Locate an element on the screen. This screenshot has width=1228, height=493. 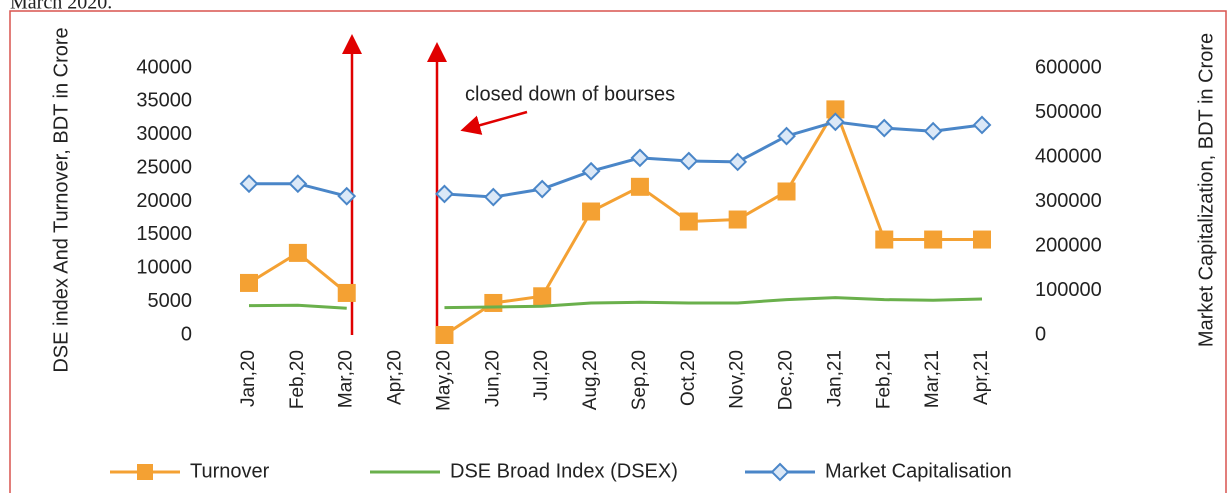
y2-axis-title: Market Capitalization, BDT in Crore is located at coordinates (1206, 190).